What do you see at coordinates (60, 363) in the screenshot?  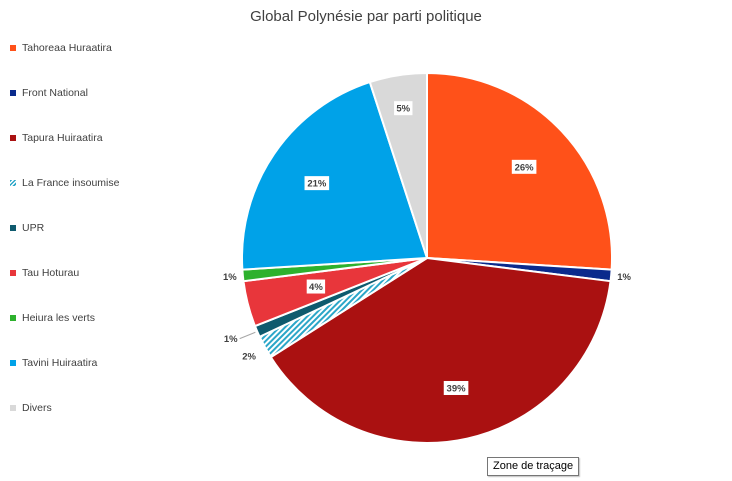 I see `legend-label: Tavini Huiraatira` at bounding box center [60, 363].